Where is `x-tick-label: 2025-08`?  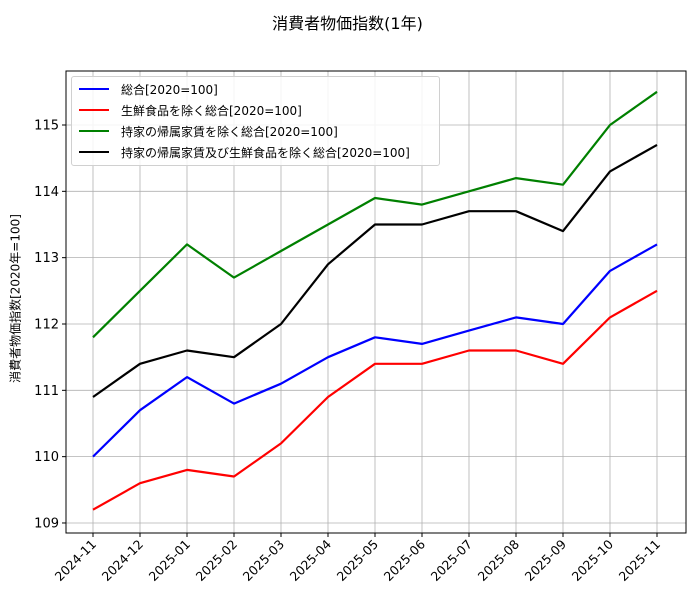
x-tick-label: 2025-08 is located at coordinates (499, 560).